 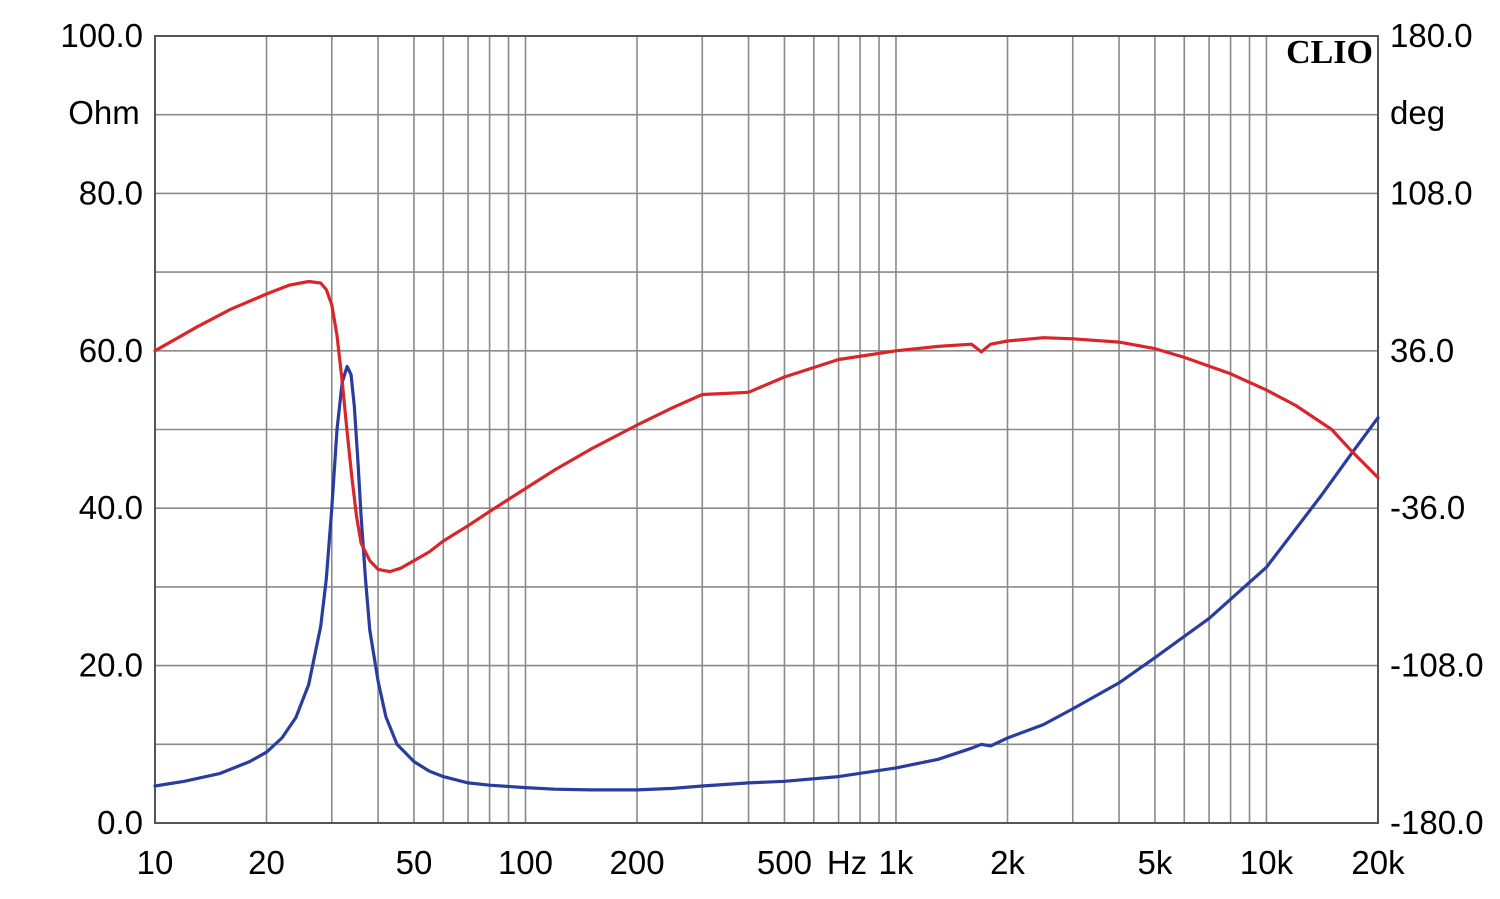 I want to click on right-axis-unit: deg, so click(x=1417, y=112).